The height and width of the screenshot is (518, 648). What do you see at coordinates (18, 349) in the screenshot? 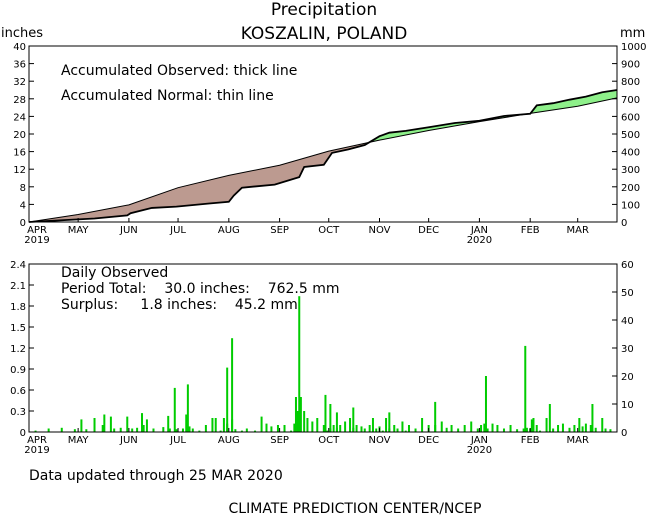
I see `bottom-left-axis-tick-label: 1.2` at bounding box center [18, 349].